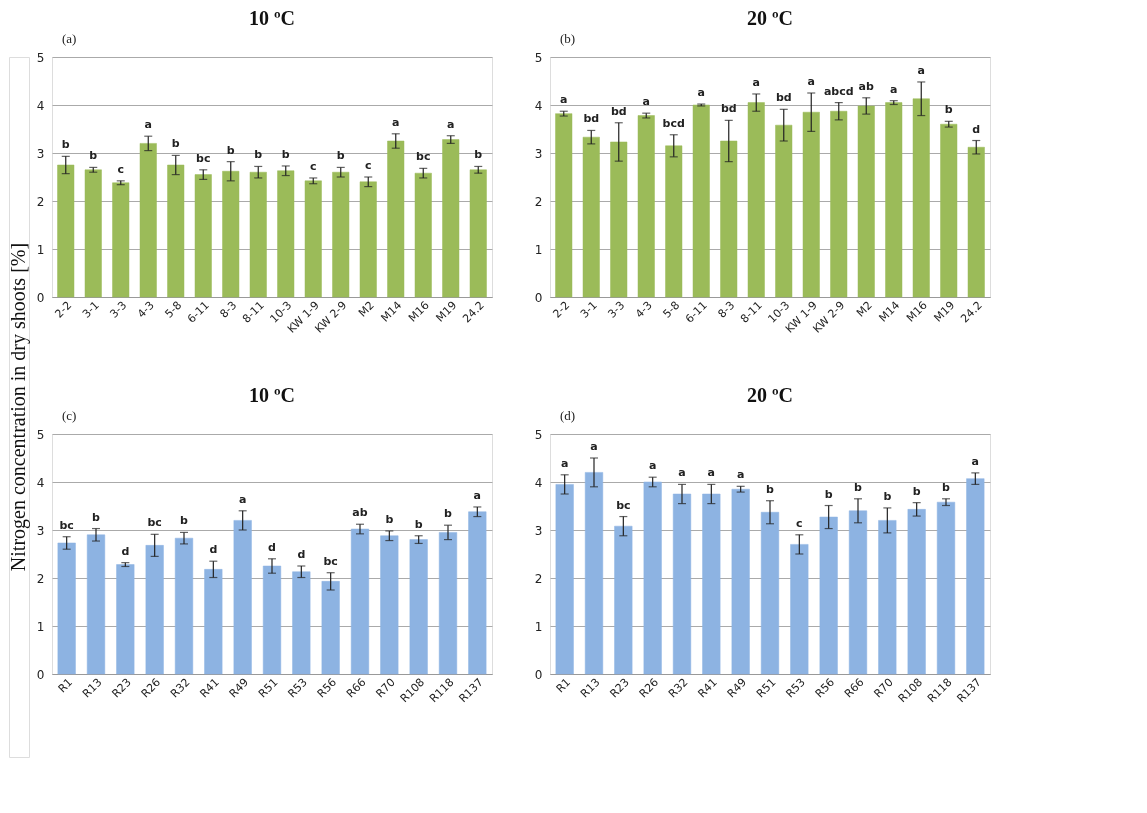  What do you see at coordinates (726, 309) in the screenshot?
I see `x-tick-label: 8-3` at bounding box center [726, 309].